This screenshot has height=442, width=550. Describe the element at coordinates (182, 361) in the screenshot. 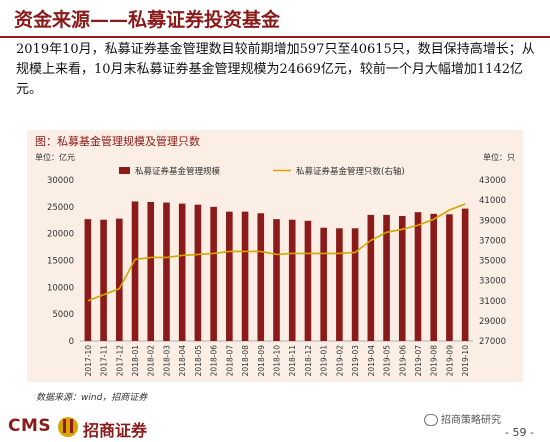

I see `x-tick-label: 2018-04` at that location.